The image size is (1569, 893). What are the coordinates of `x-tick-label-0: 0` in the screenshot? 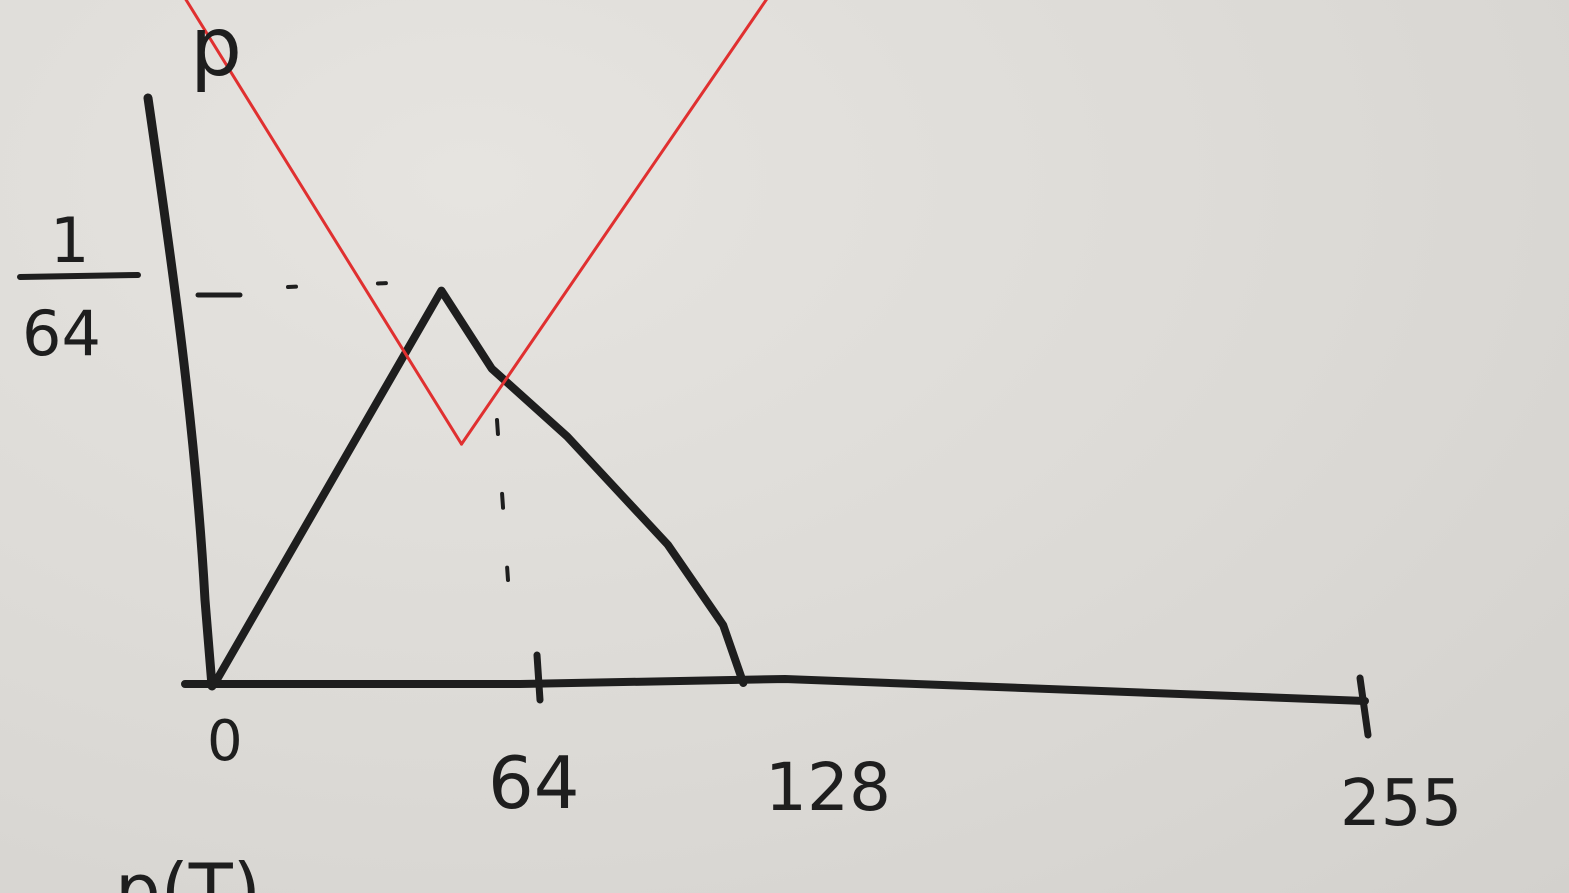 It's located at (225, 741).